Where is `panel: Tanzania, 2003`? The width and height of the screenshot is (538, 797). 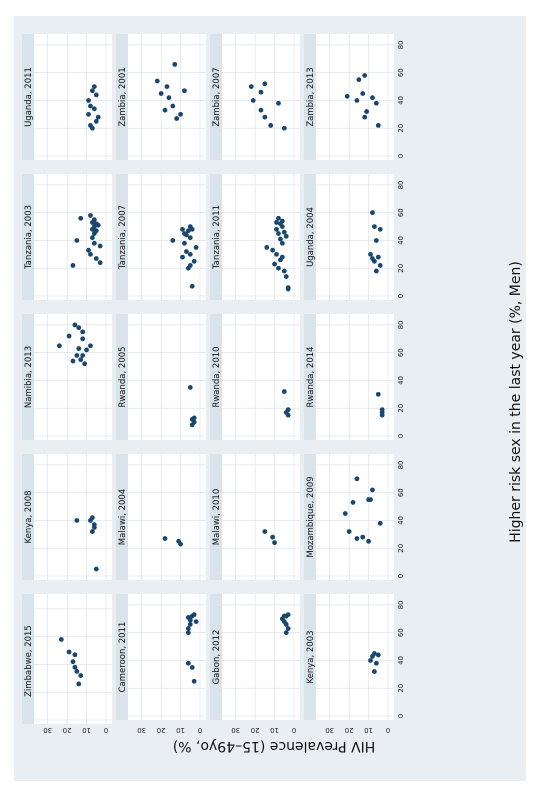 panel: Tanzania, 2003 is located at coordinates (67, 237).